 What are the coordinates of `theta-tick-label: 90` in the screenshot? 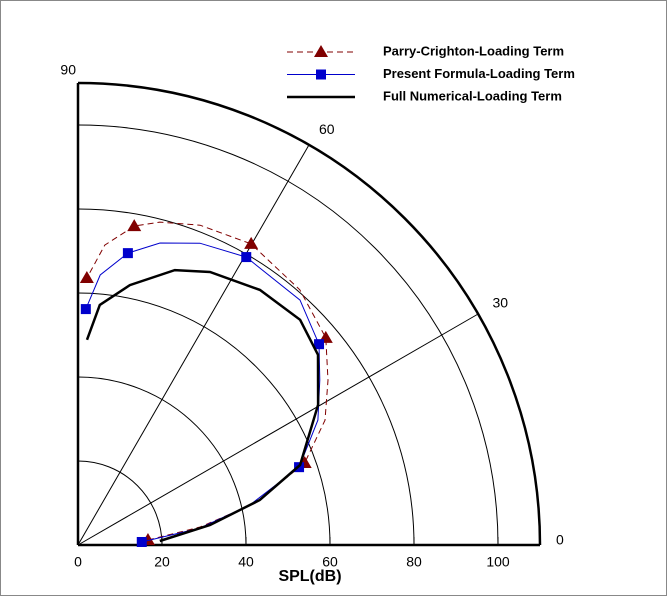 It's located at (68, 70).